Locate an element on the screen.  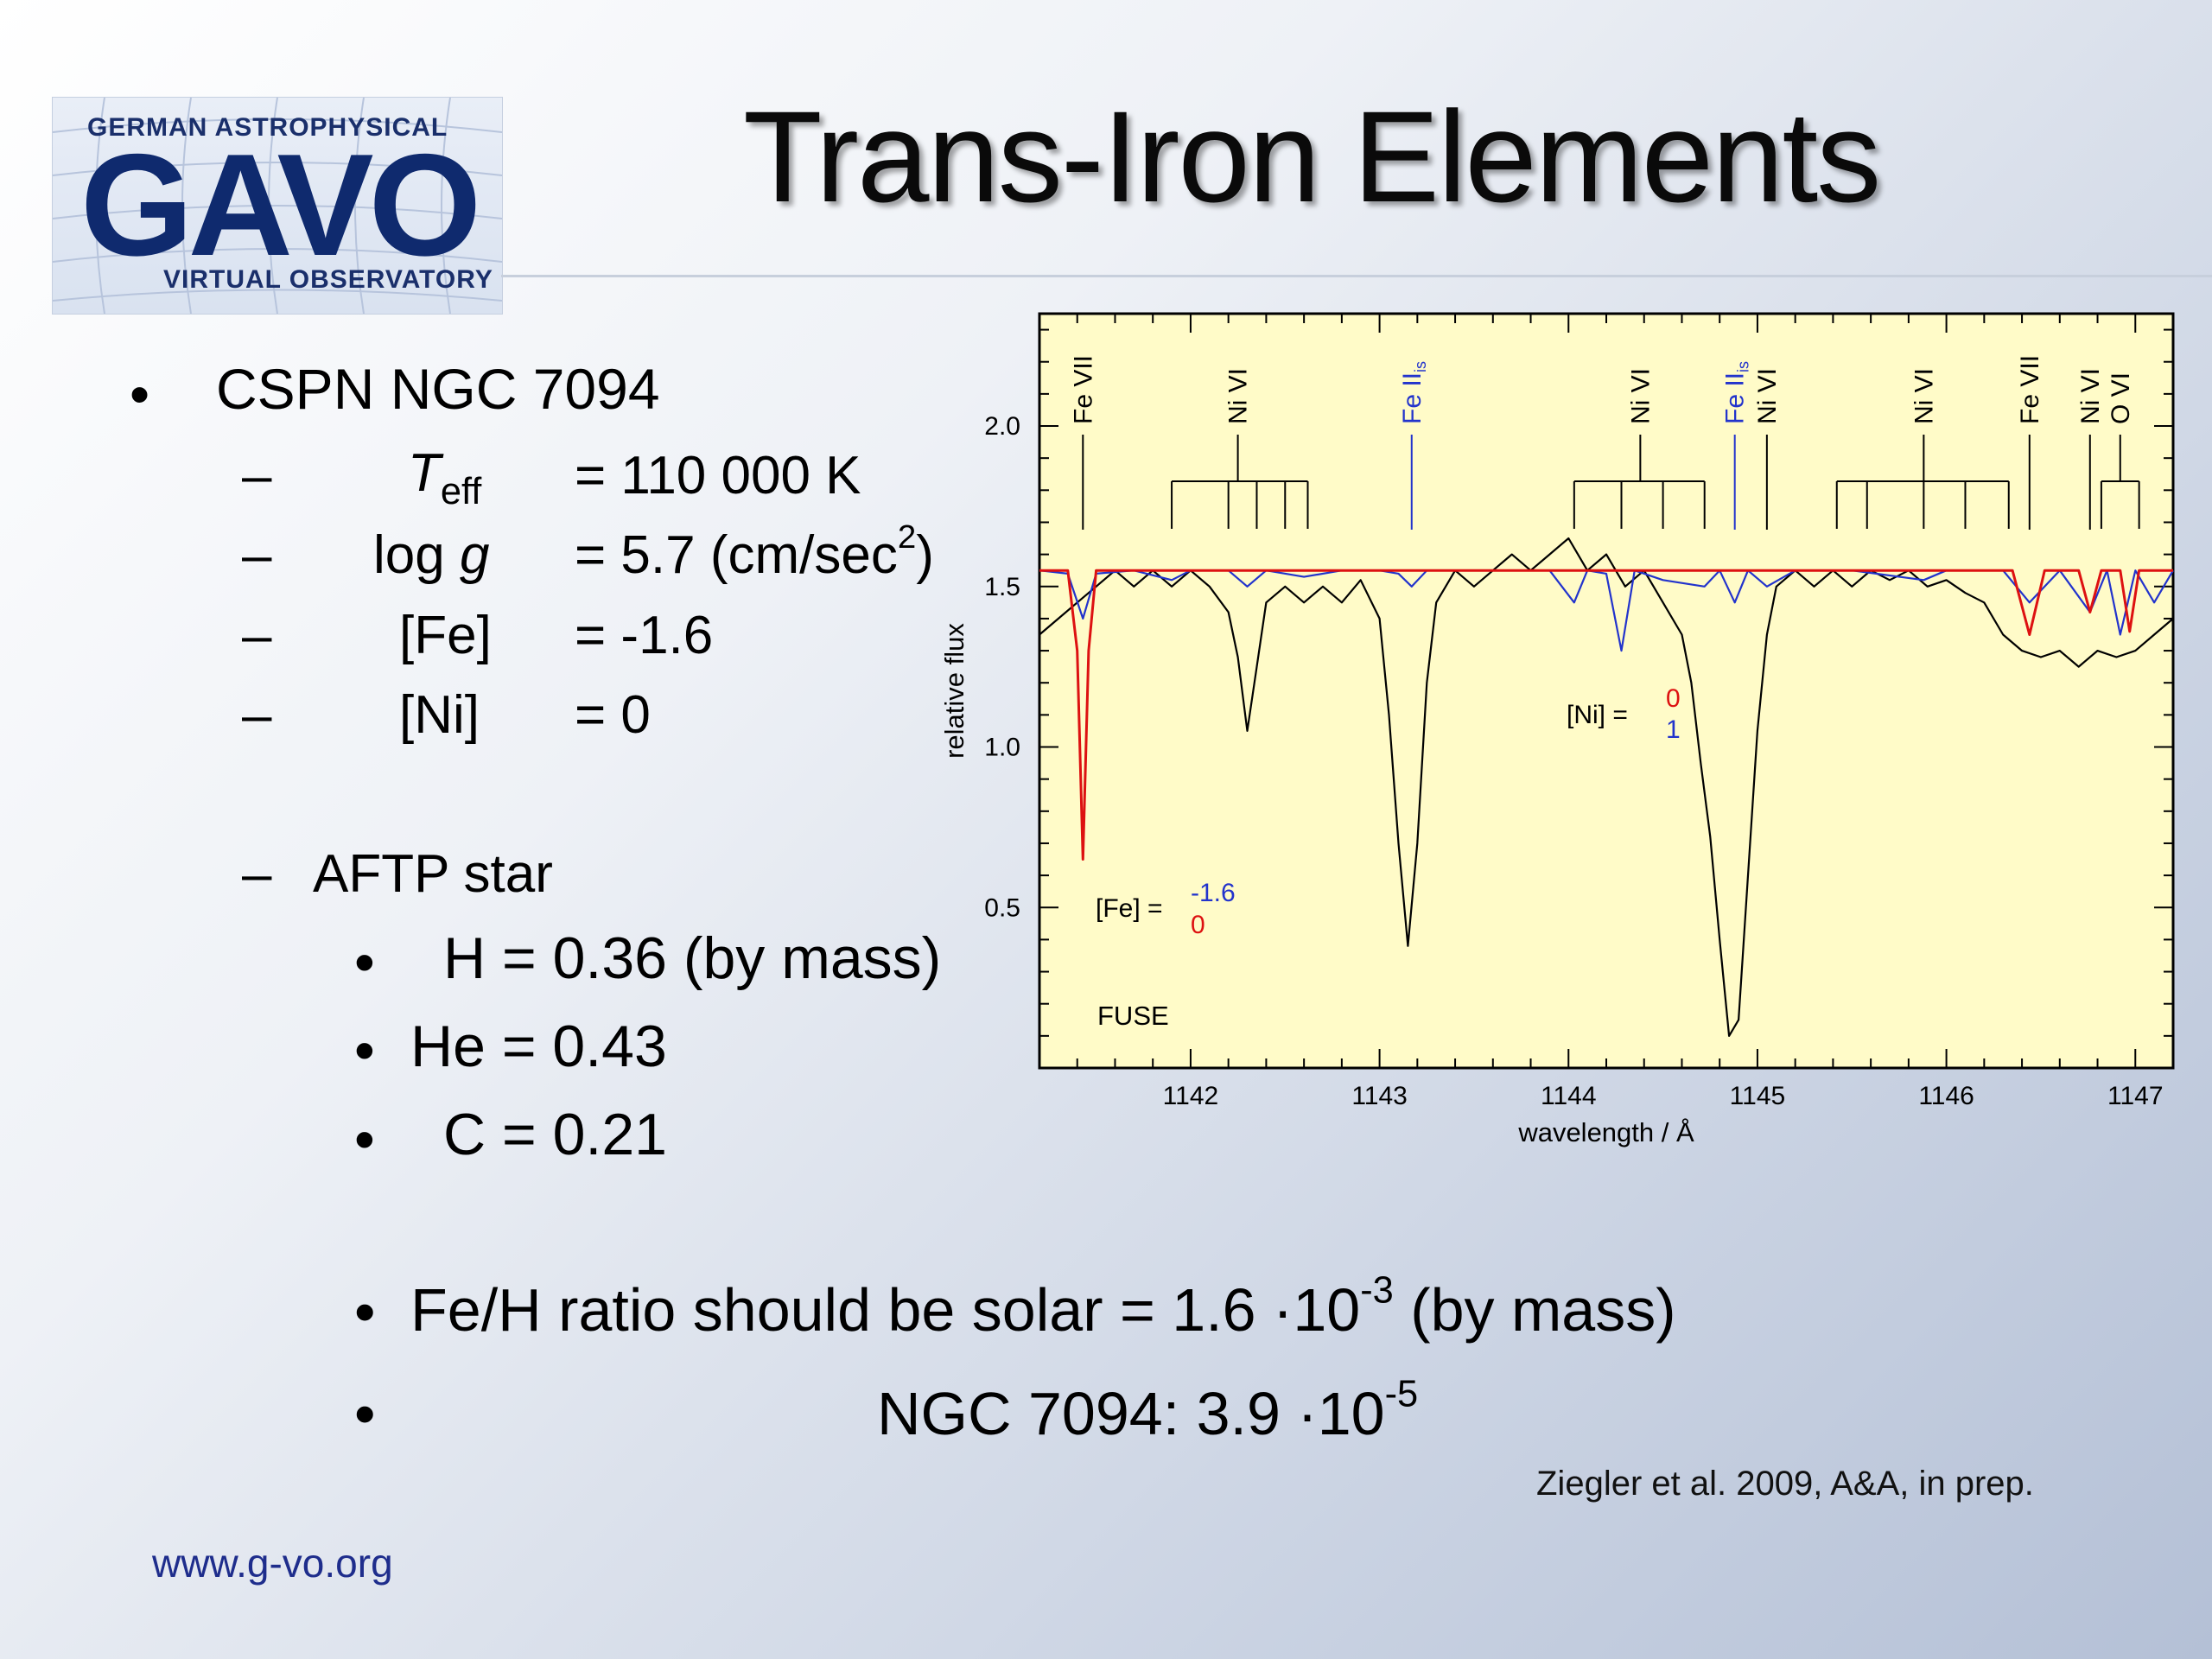
y-tick-label: 1.5 is located at coordinates (1002, 587).